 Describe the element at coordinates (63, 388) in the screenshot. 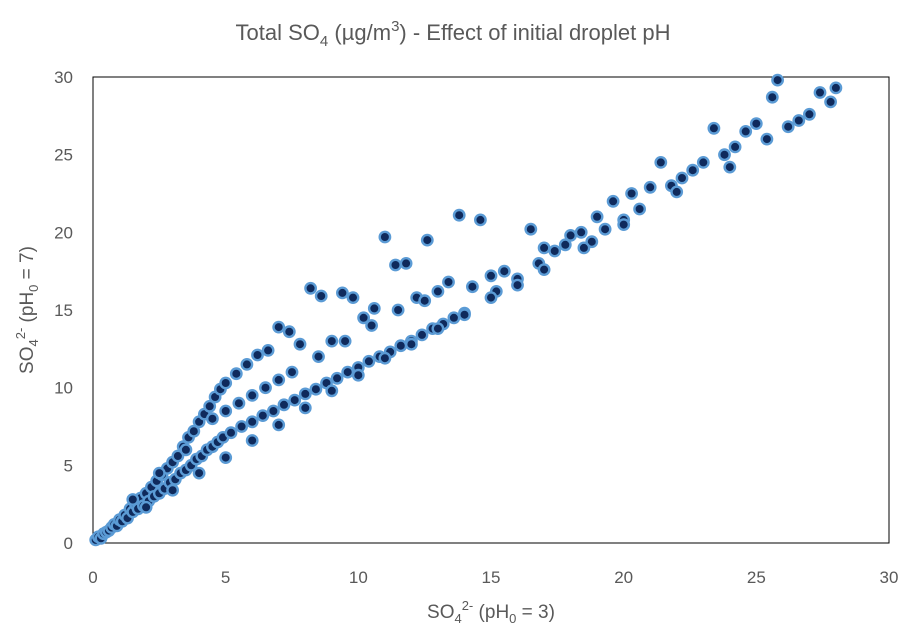

I see `y-tick-label: 10` at that location.